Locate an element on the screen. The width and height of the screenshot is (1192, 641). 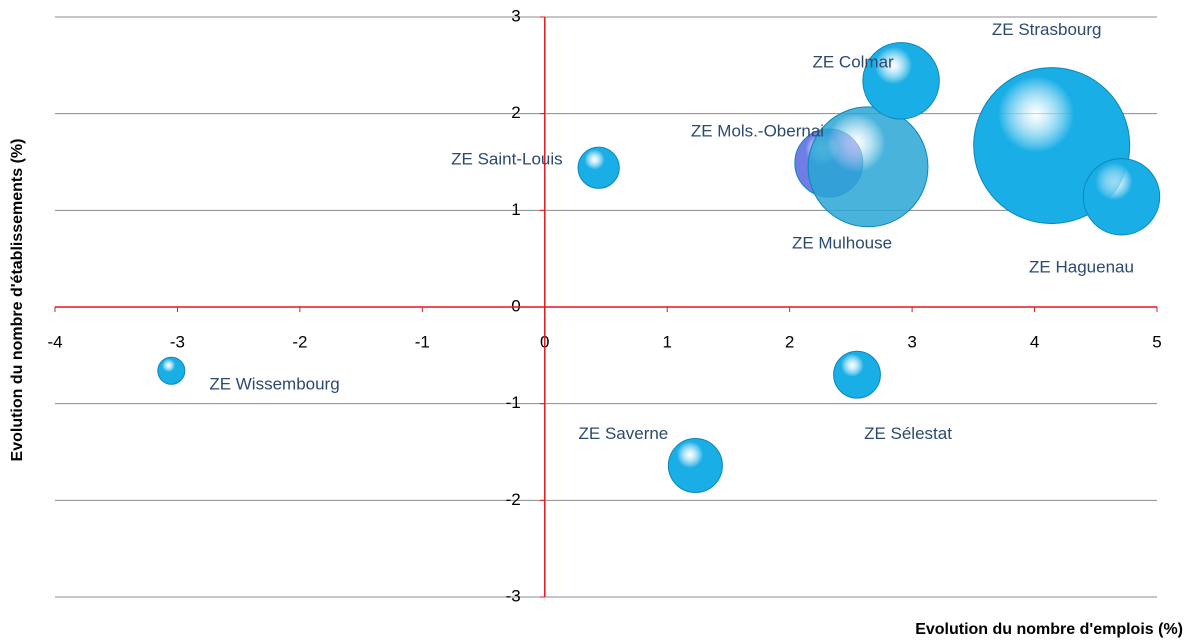
y-tick-label: 2 is located at coordinates (515, 112).